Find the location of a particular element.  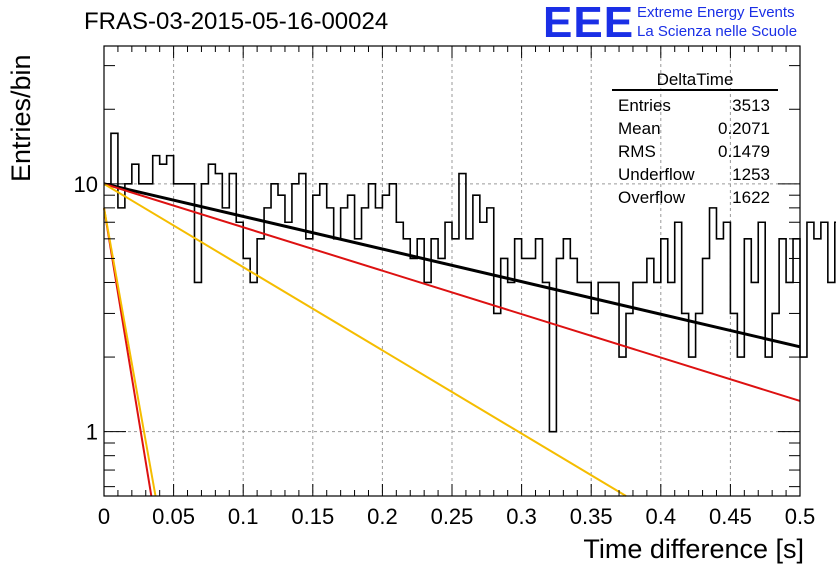

stats-row: RMS 0.1479 is located at coordinates (695, 151).